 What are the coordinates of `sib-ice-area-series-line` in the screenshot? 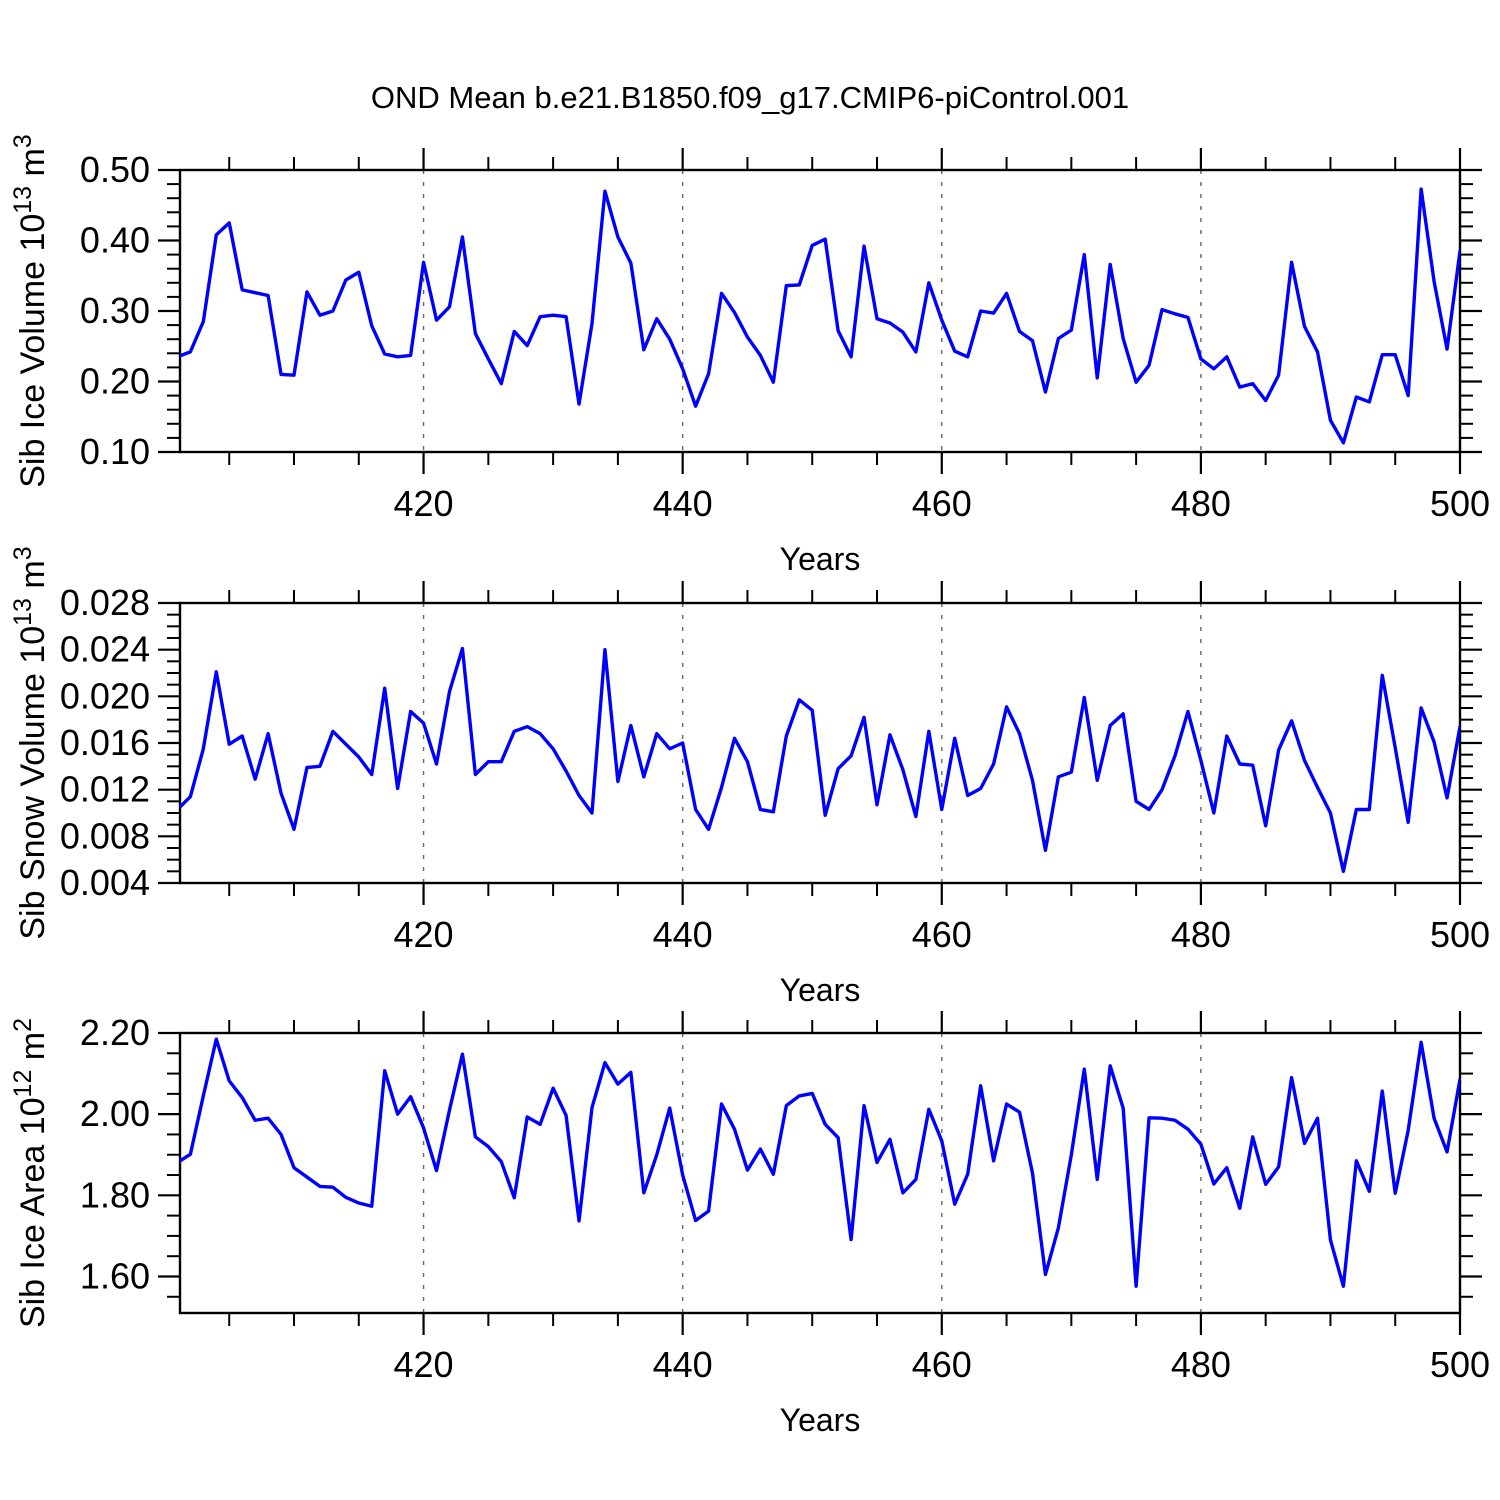 It's located at (820, 1162).